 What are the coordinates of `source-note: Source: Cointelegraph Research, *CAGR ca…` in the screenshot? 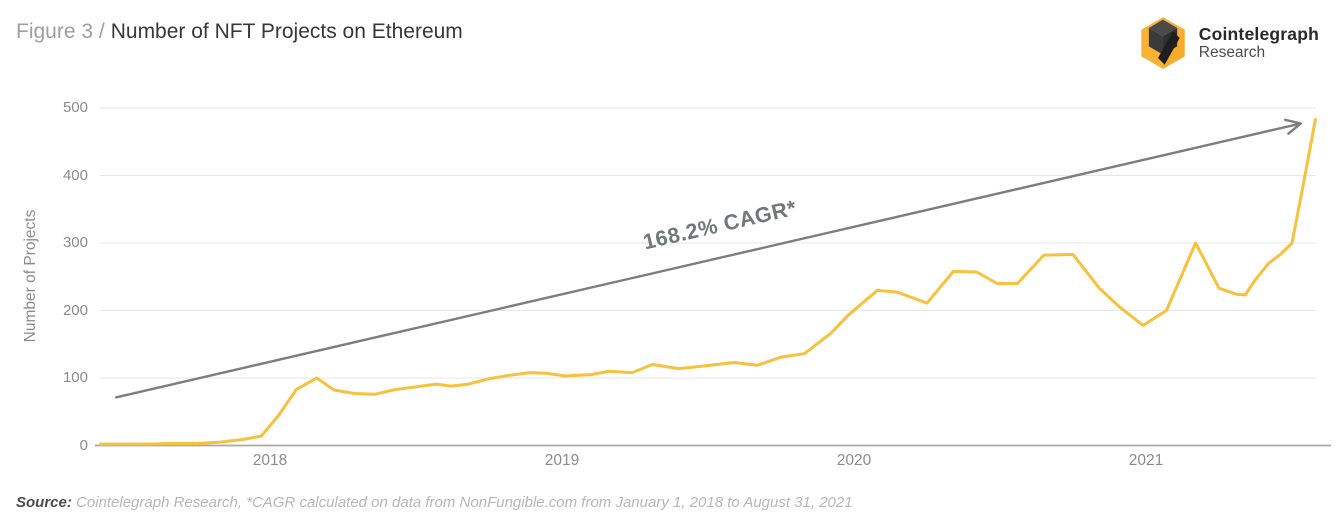 It's located at (434, 502).